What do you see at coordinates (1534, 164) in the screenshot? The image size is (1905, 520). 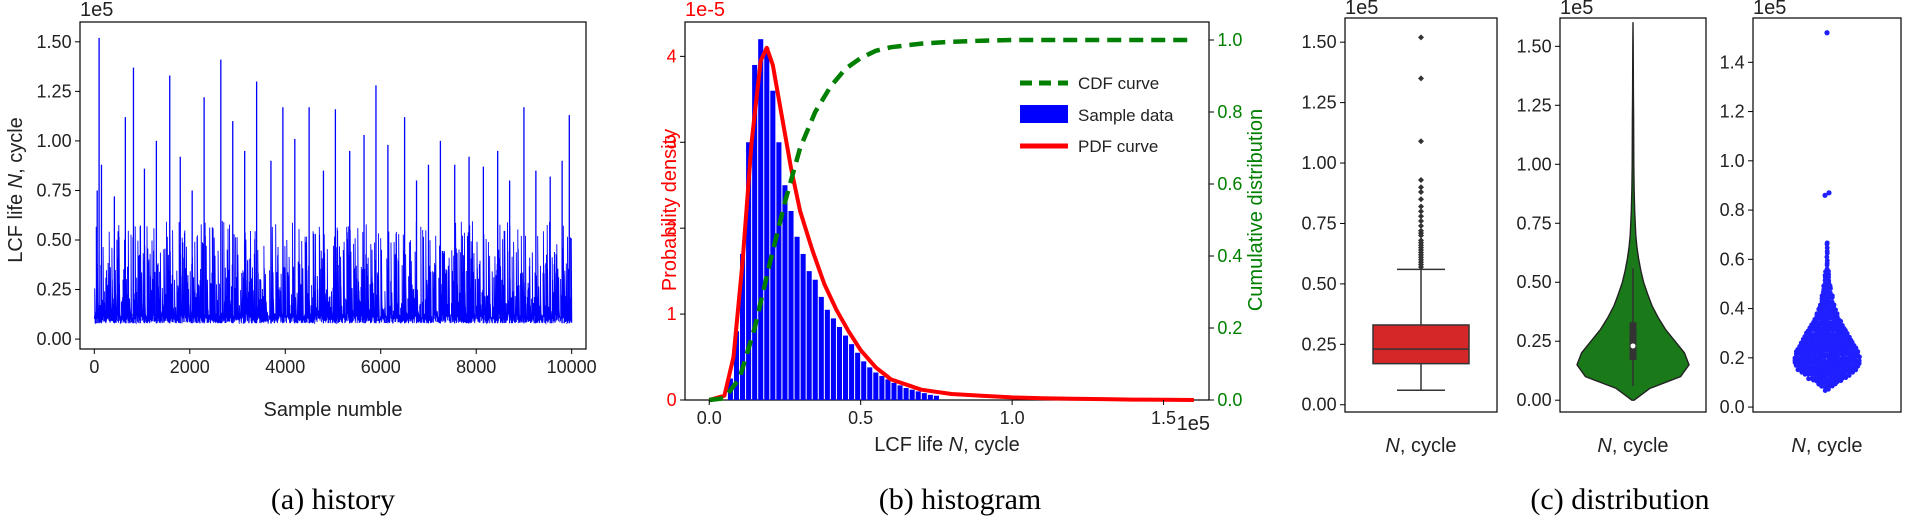 I see `violin-y-tick-label: 1.00` at bounding box center [1534, 164].